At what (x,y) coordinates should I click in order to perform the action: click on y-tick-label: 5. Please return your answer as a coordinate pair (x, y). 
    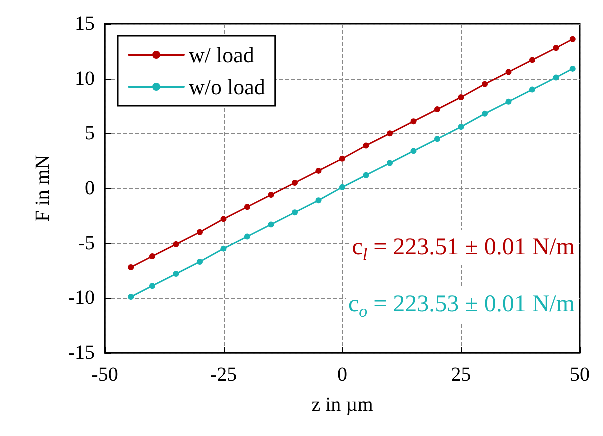
    Looking at the image, I should click on (90, 133).